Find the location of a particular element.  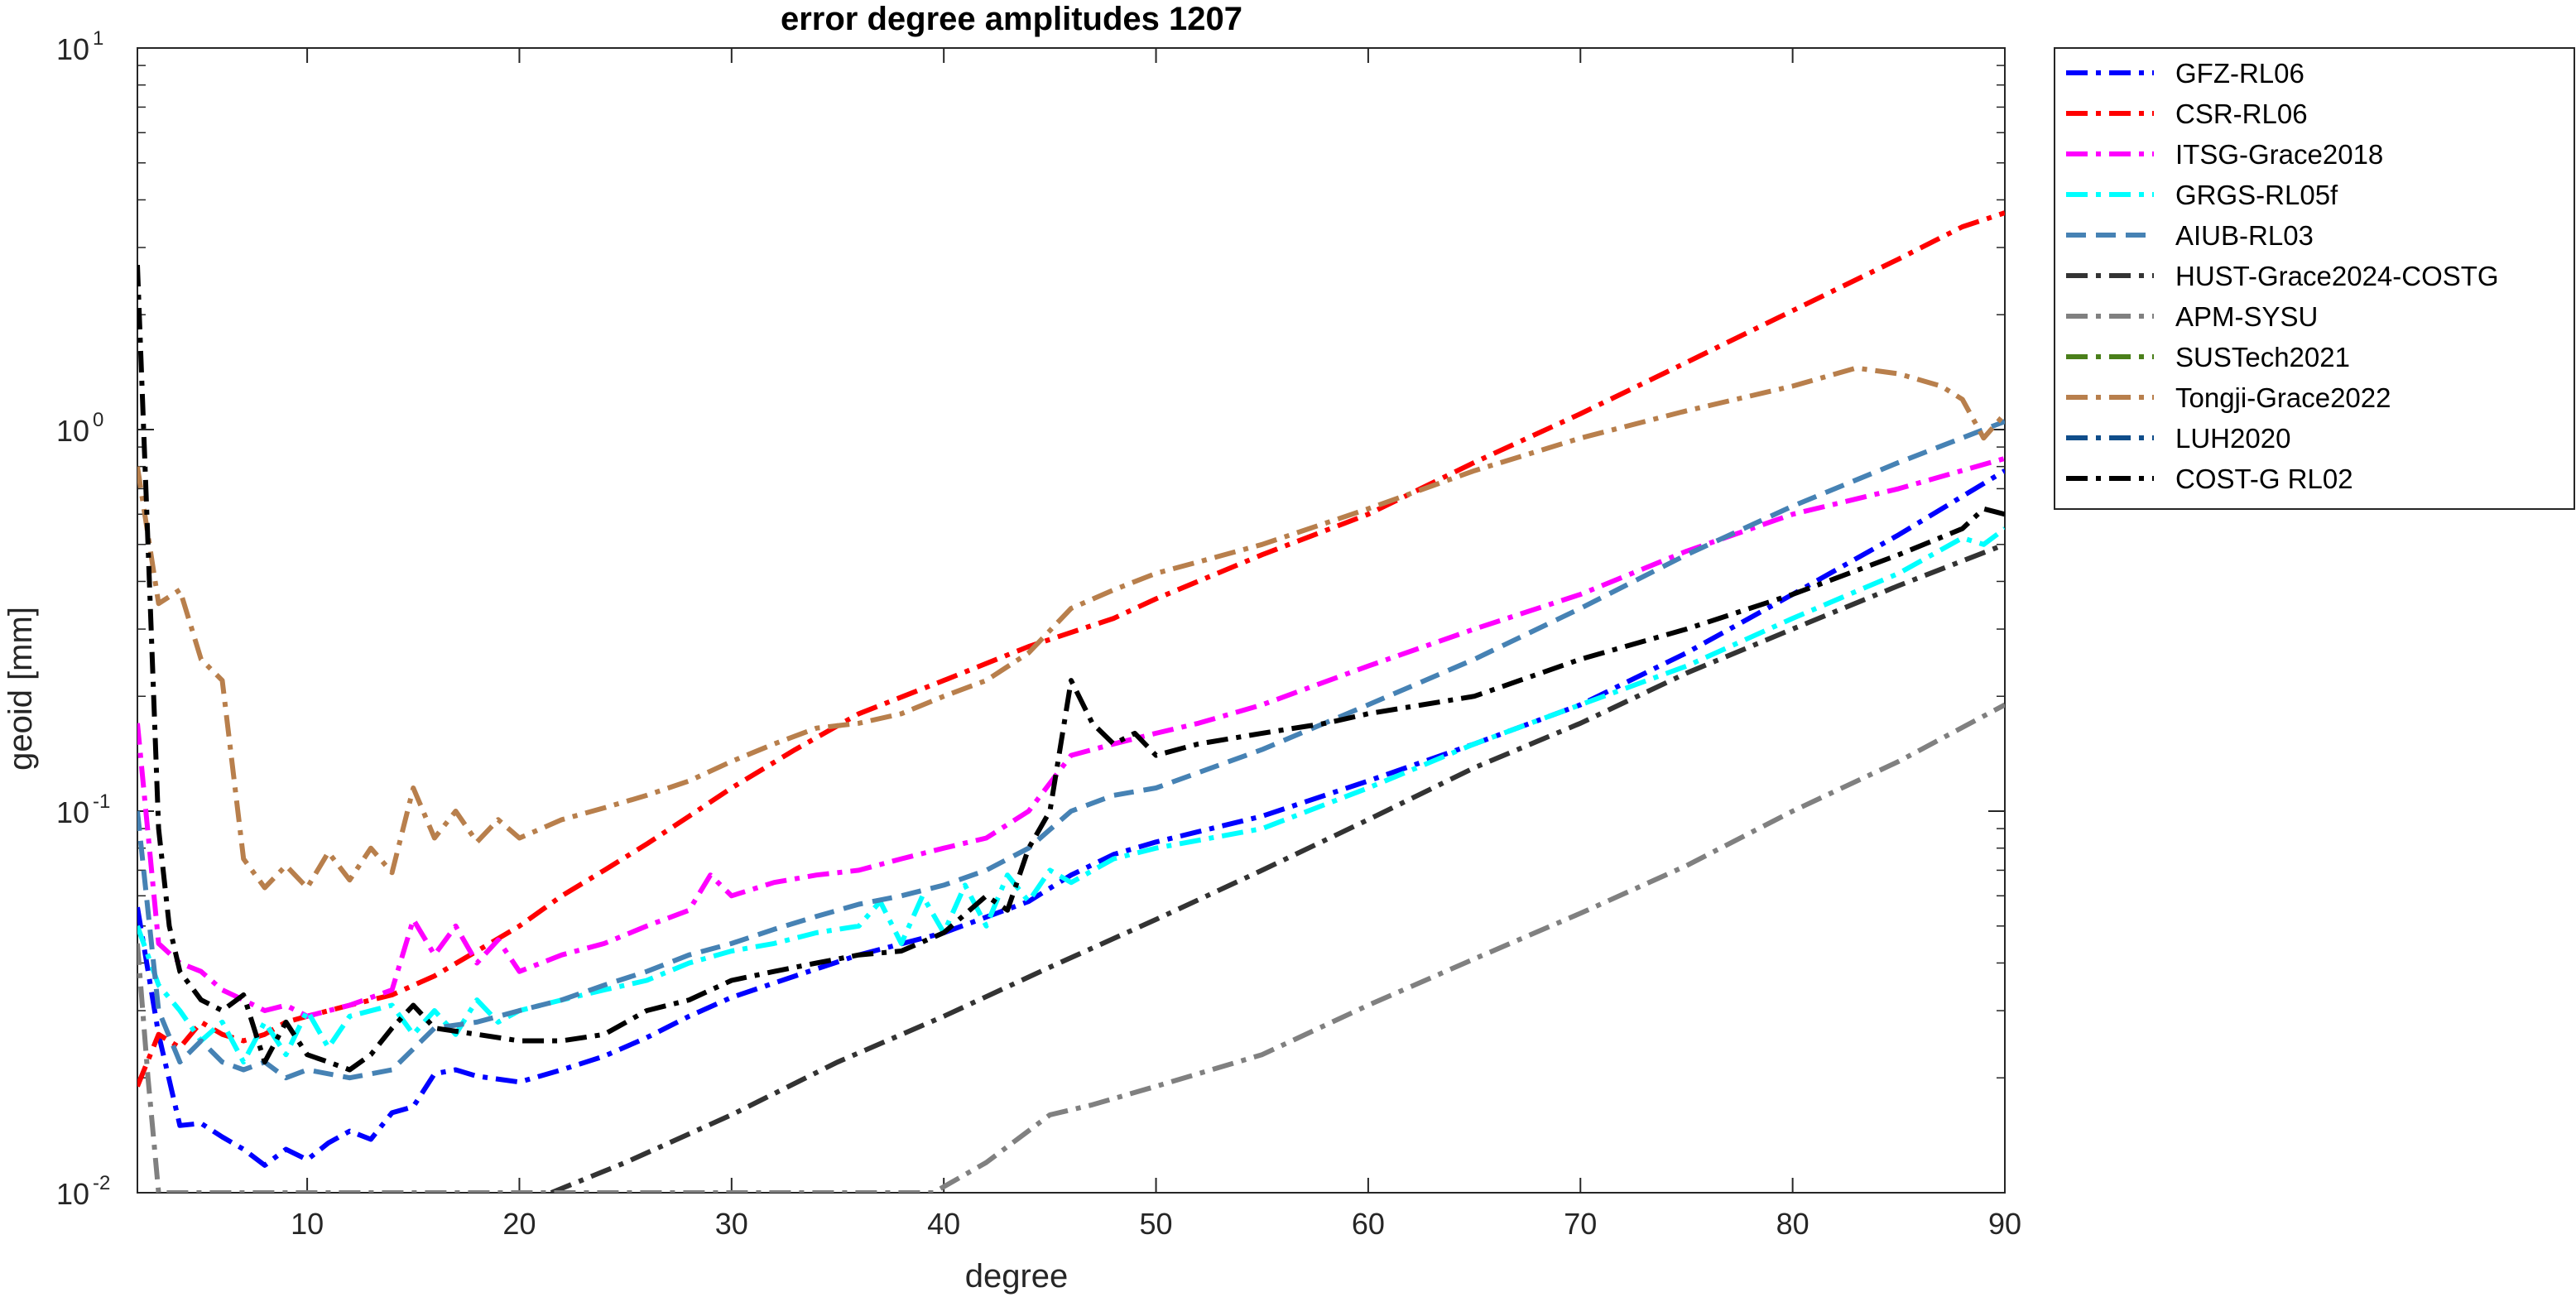

x-tick-label: 10 is located at coordinates (307, 1224).